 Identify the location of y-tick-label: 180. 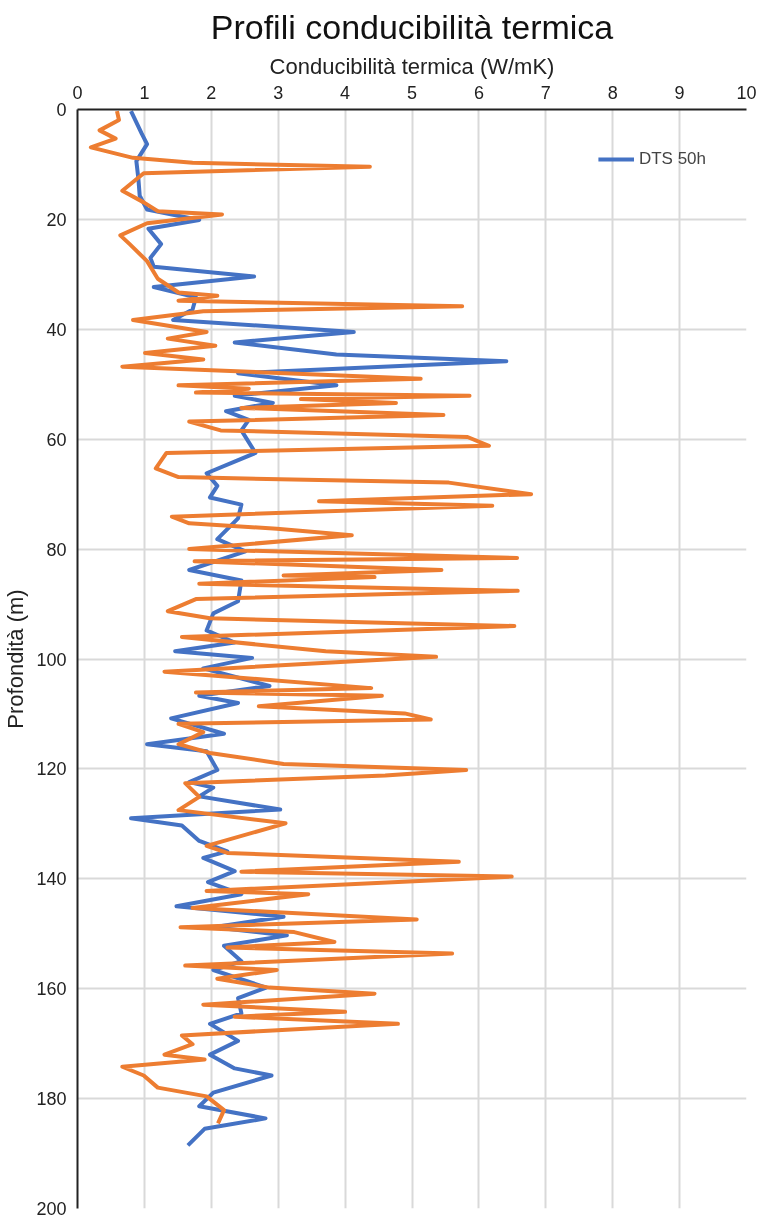
(51, 1099).